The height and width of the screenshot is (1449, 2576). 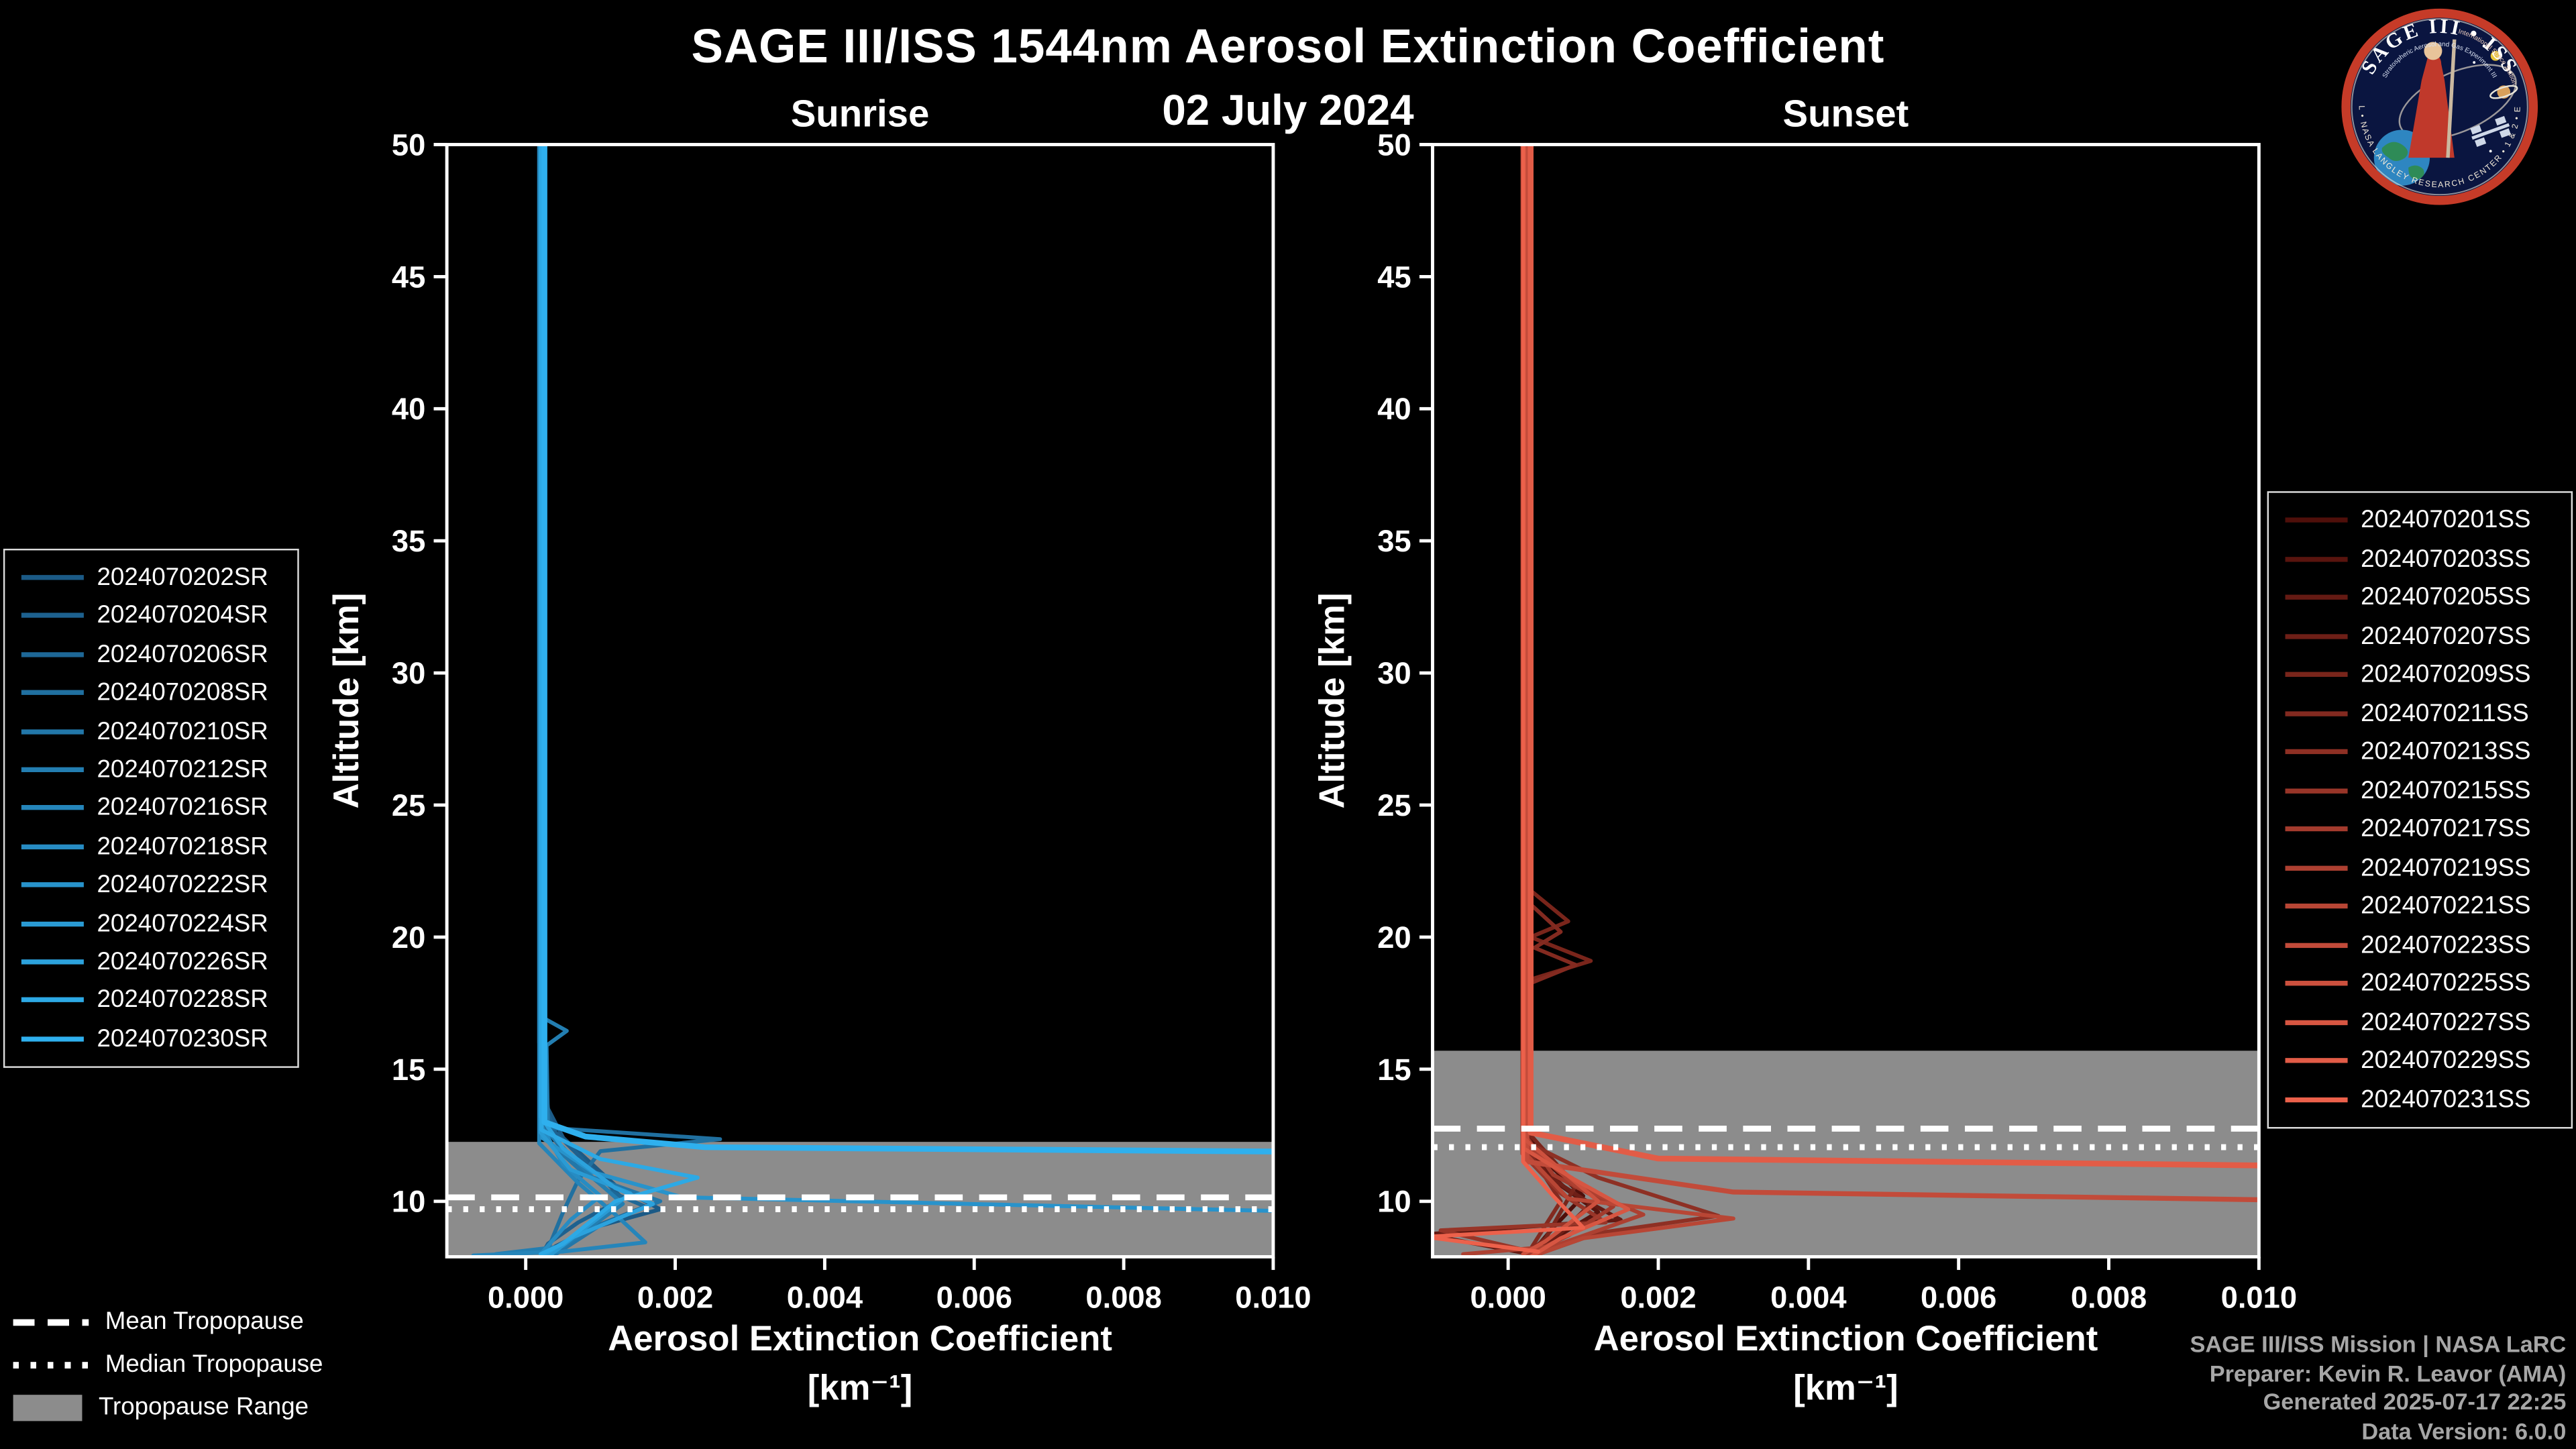 I want to click on legend-label: 2024070229SS, so click(x=2446, y=1061).